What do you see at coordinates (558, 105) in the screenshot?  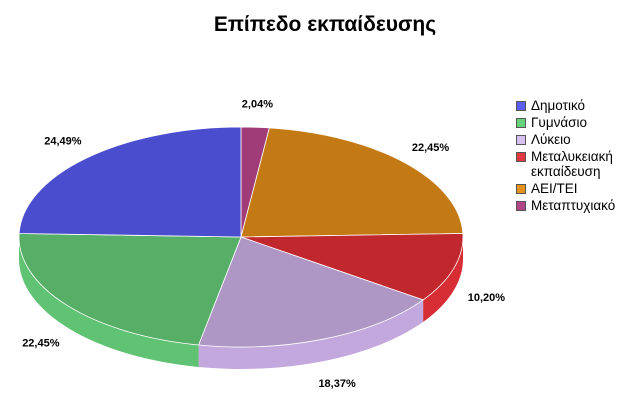 I see `legend-label: Δημοτικό` at bounding box center [558, 105].